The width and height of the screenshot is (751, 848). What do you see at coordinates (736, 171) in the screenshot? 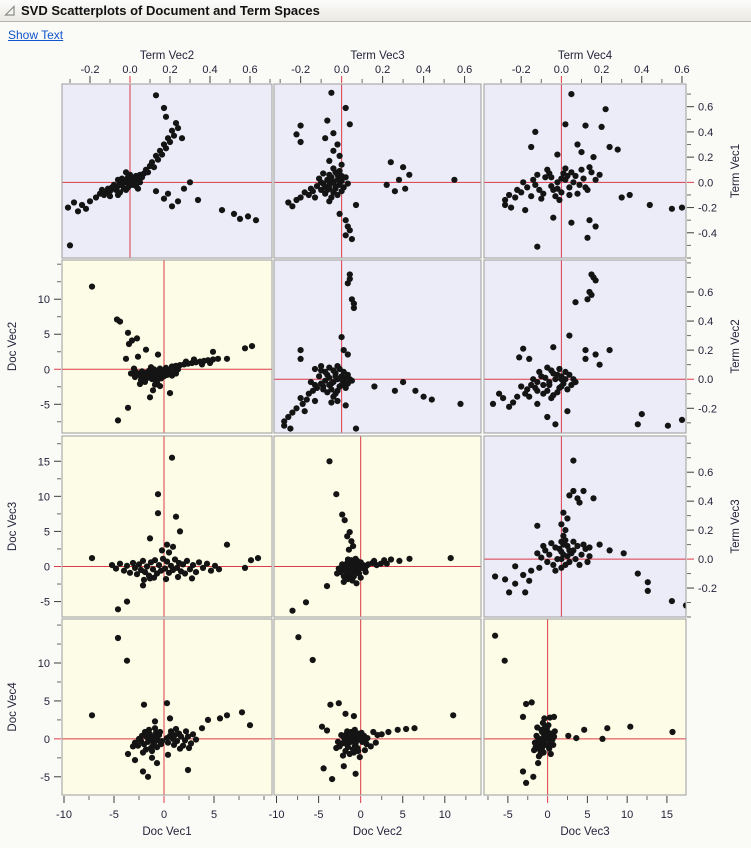
I see `svg-text: Term Vec1` at bounding box center [736, 171].